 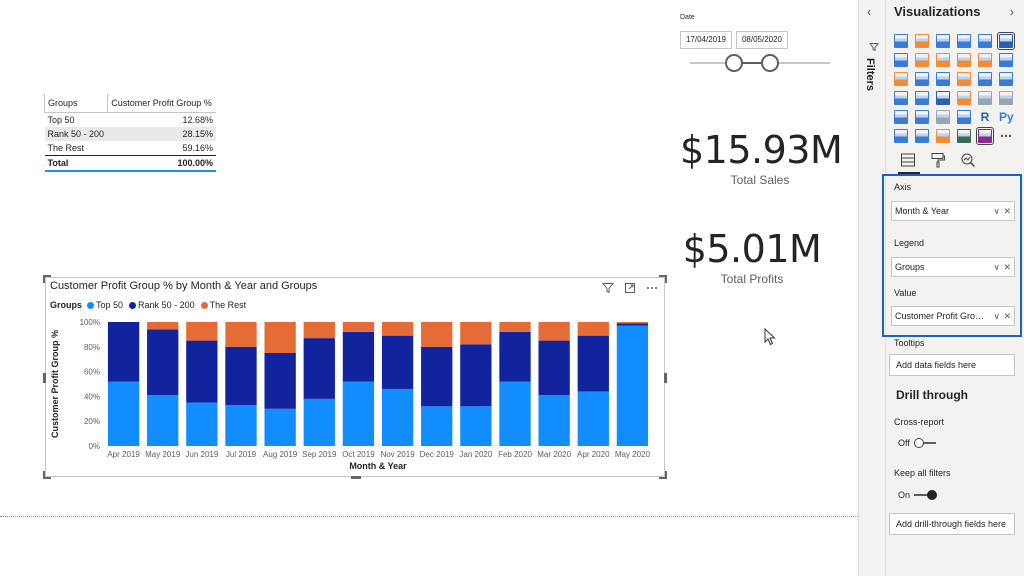 What do you see at coordinates (964, 117) in the screenshot?
I see `matrix-icon` at bounding box center [964, 117].